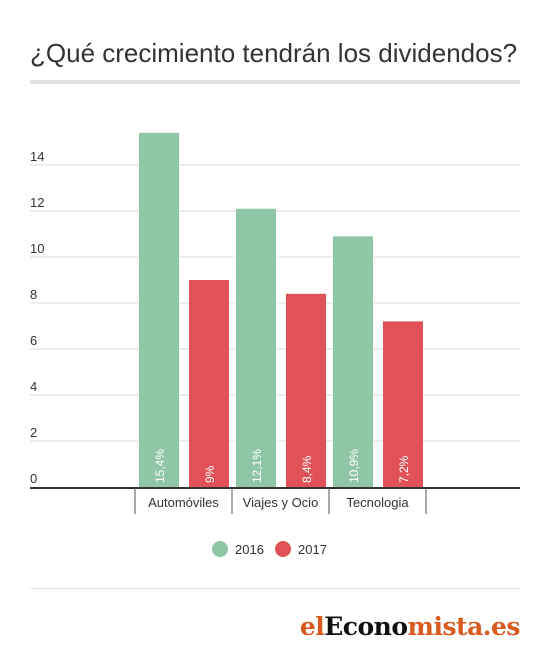  Describe the element at coordinates (354, 466) in the screenshot. I see `bar-data-label: 10,9%` at that location.